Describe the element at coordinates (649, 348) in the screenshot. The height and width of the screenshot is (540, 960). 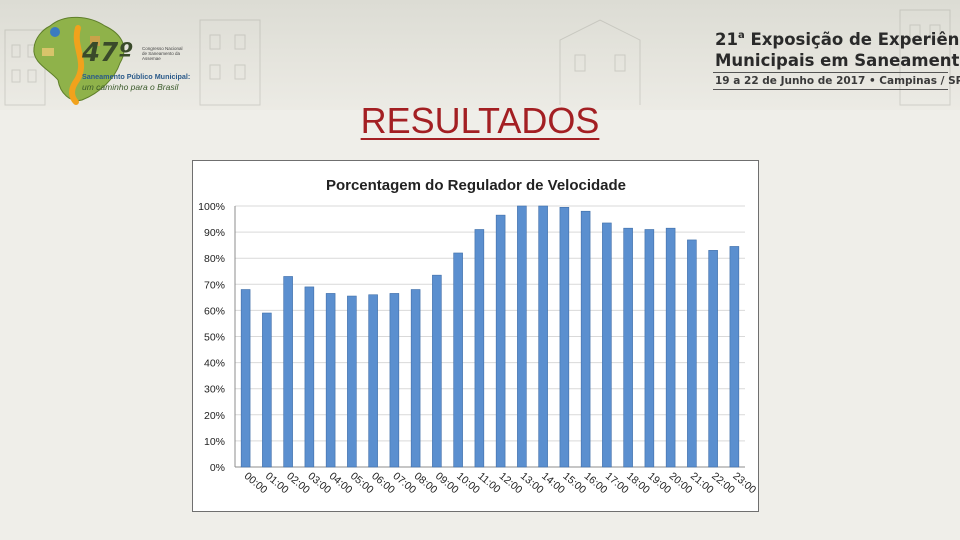
I see `bar-1900` at that location.